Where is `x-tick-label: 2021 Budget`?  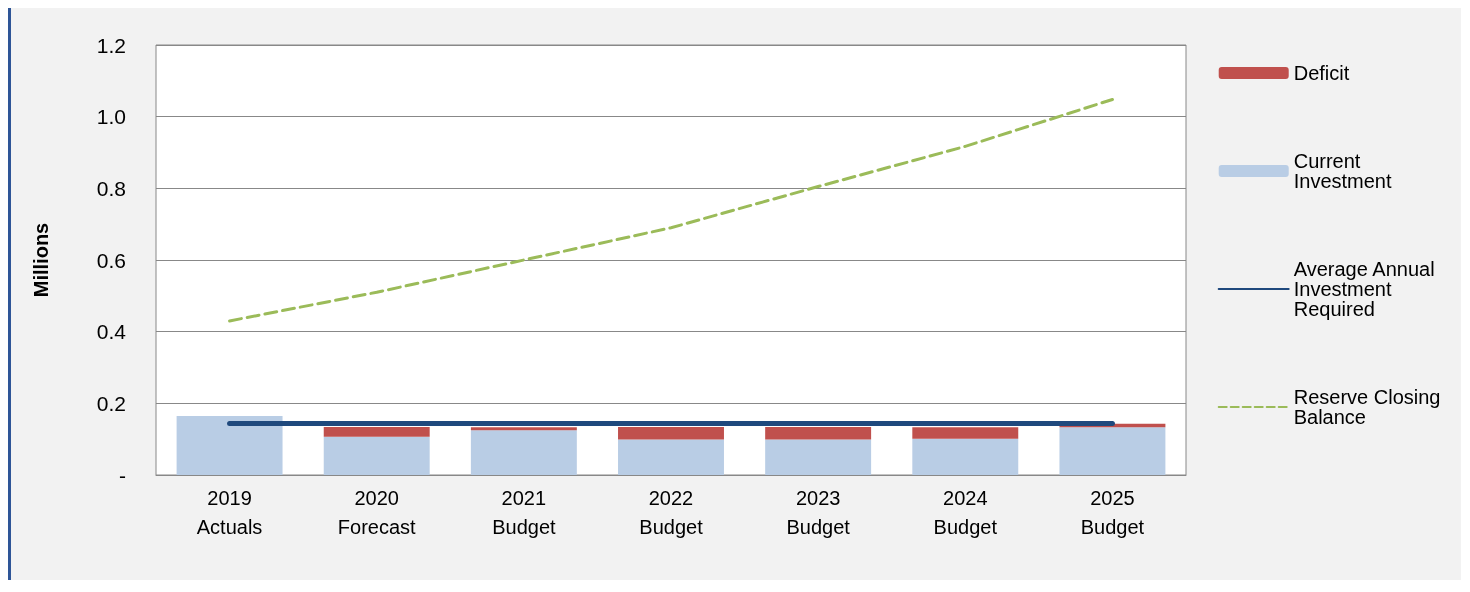 x-tick-label: 2021 Budget is located at coordinates (524, 512).